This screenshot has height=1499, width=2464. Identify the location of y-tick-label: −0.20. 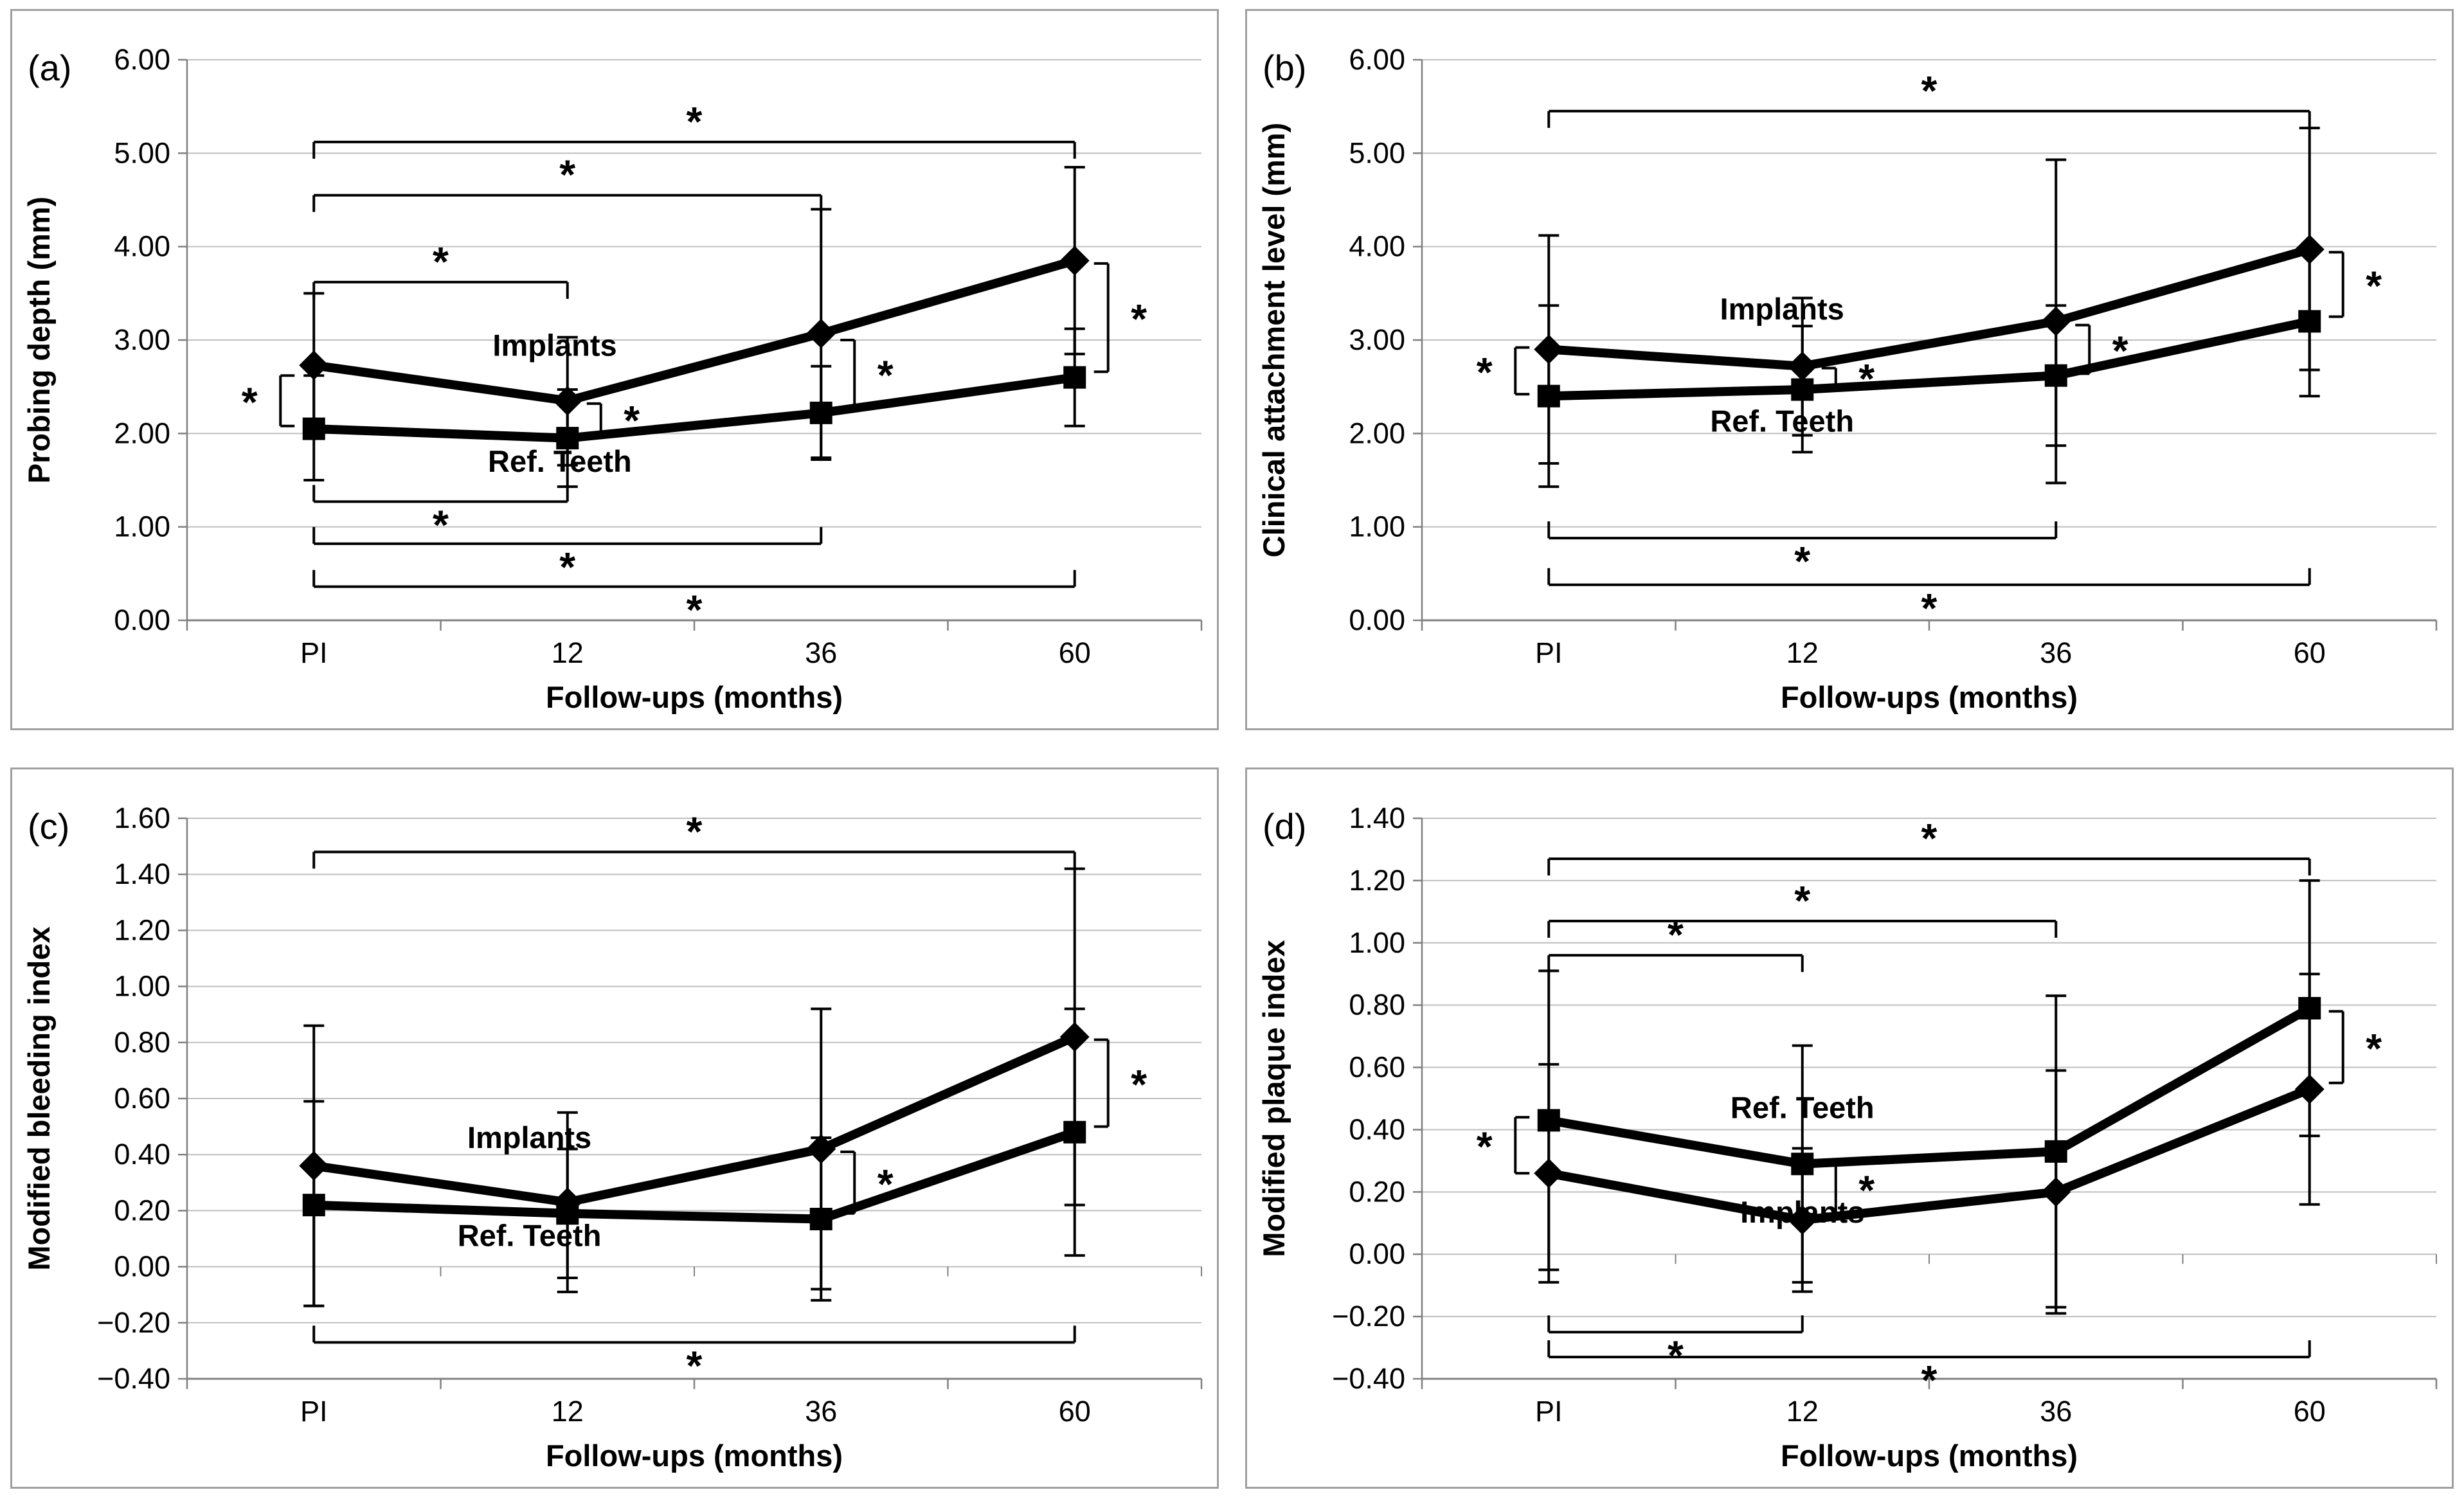
(133, 1322).